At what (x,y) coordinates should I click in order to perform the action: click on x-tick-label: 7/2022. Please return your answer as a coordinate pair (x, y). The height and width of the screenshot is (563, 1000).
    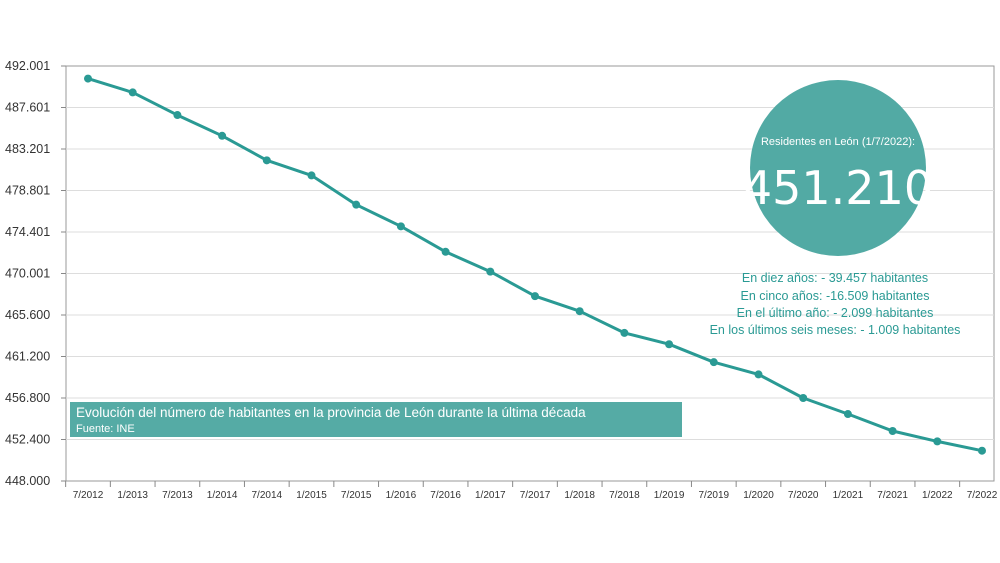
    Looking at the image, I should click on (982, 495).